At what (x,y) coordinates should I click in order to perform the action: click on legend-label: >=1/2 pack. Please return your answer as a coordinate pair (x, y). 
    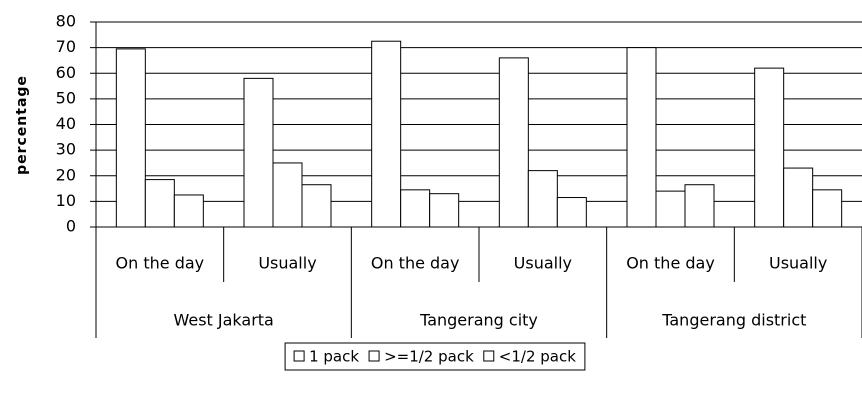
    Looking at the image, I should click on (429, 357).